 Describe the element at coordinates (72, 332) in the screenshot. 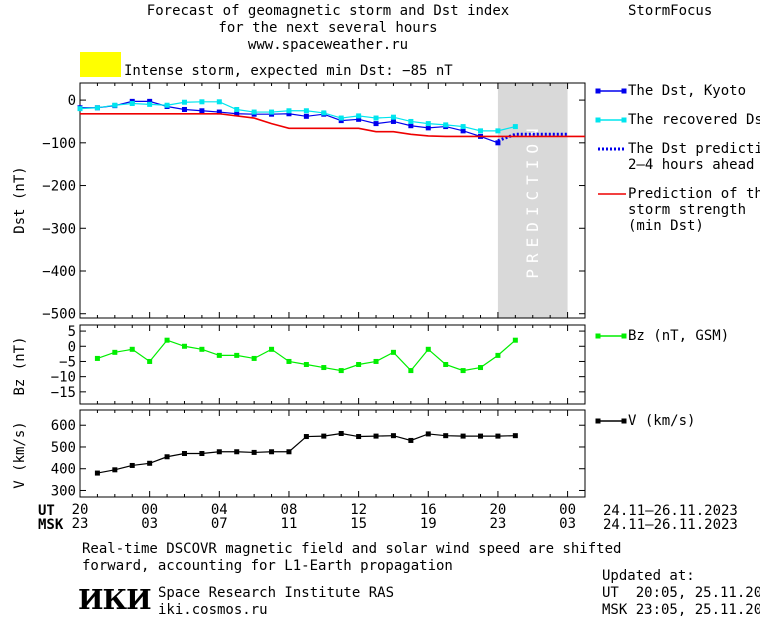

I see `y-tick-label: 5` at that location.